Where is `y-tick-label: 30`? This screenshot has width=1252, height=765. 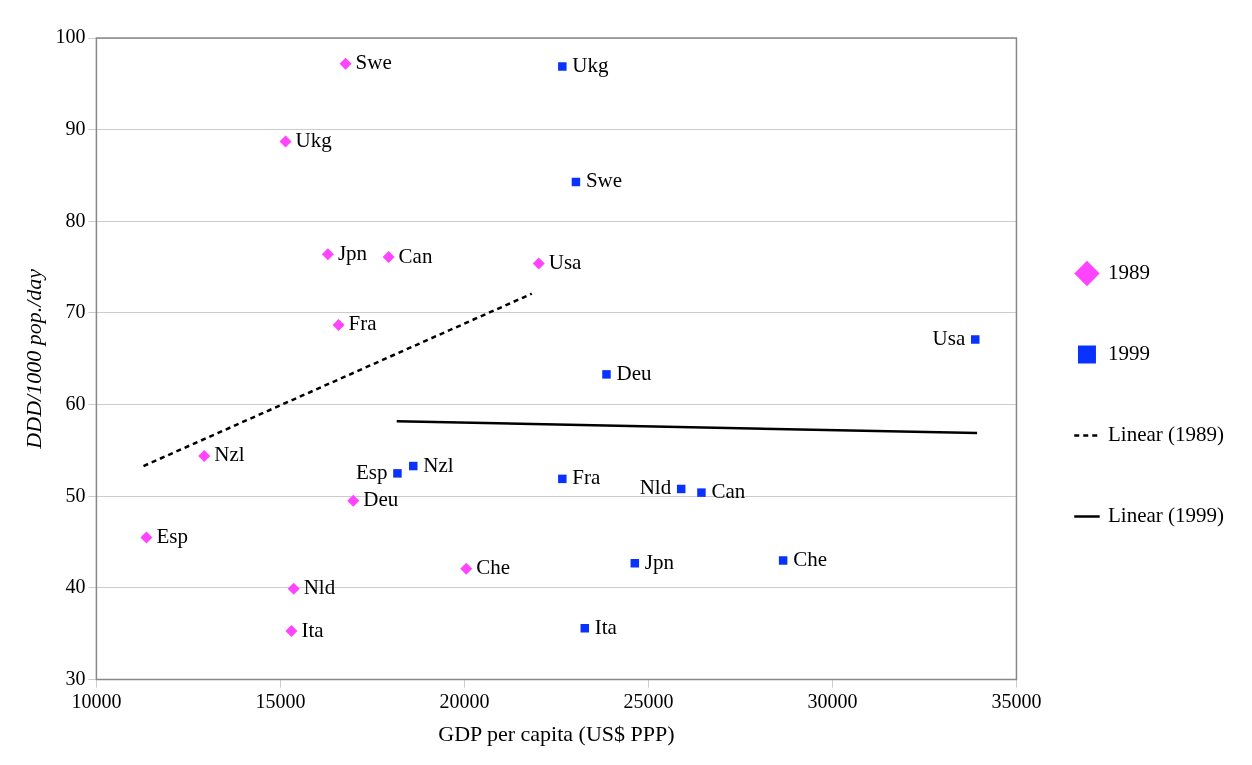 y-tick-label: 30 is located at coordinates (75, 677).